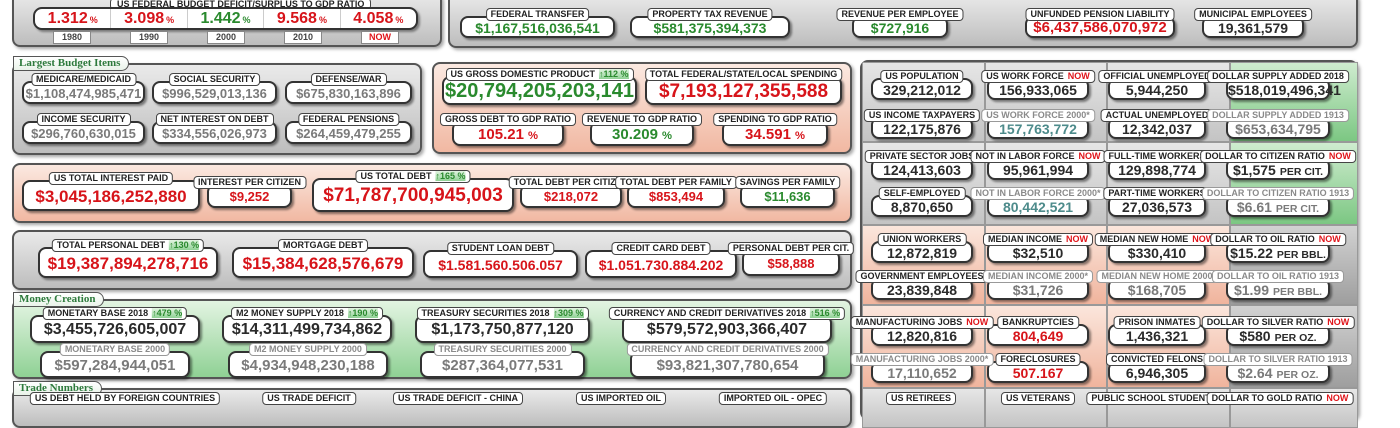  I want to click on stat-label: FEDERAL PENSIONS, so click(348, 119).